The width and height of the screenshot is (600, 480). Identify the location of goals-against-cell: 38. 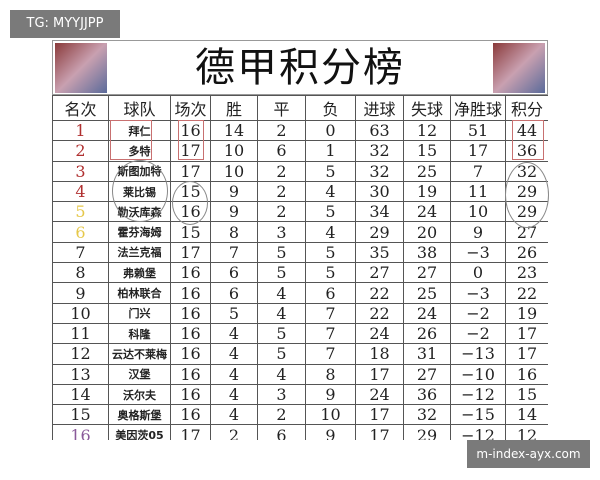
(427, 252).